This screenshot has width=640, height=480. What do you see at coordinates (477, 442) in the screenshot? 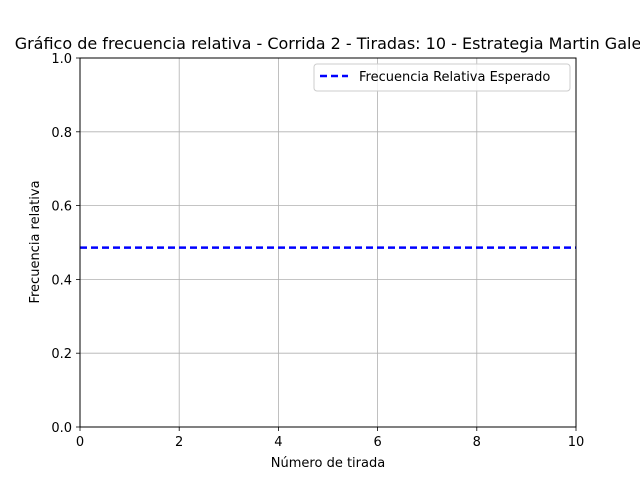
I see `x-tick-label: 8` at bounding box center [477, 442].